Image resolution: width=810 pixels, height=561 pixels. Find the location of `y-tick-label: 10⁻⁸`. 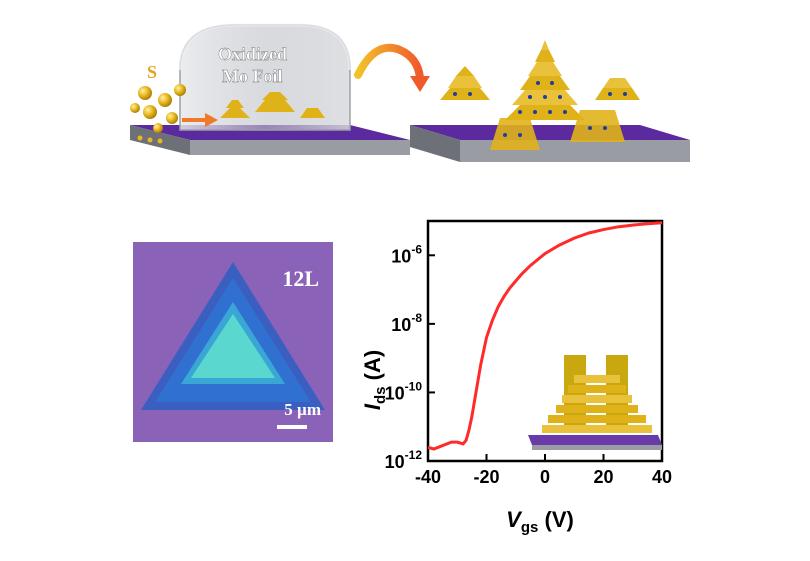

y-tick-label: 10⁻⁸ is located at coordinates (406, 323).